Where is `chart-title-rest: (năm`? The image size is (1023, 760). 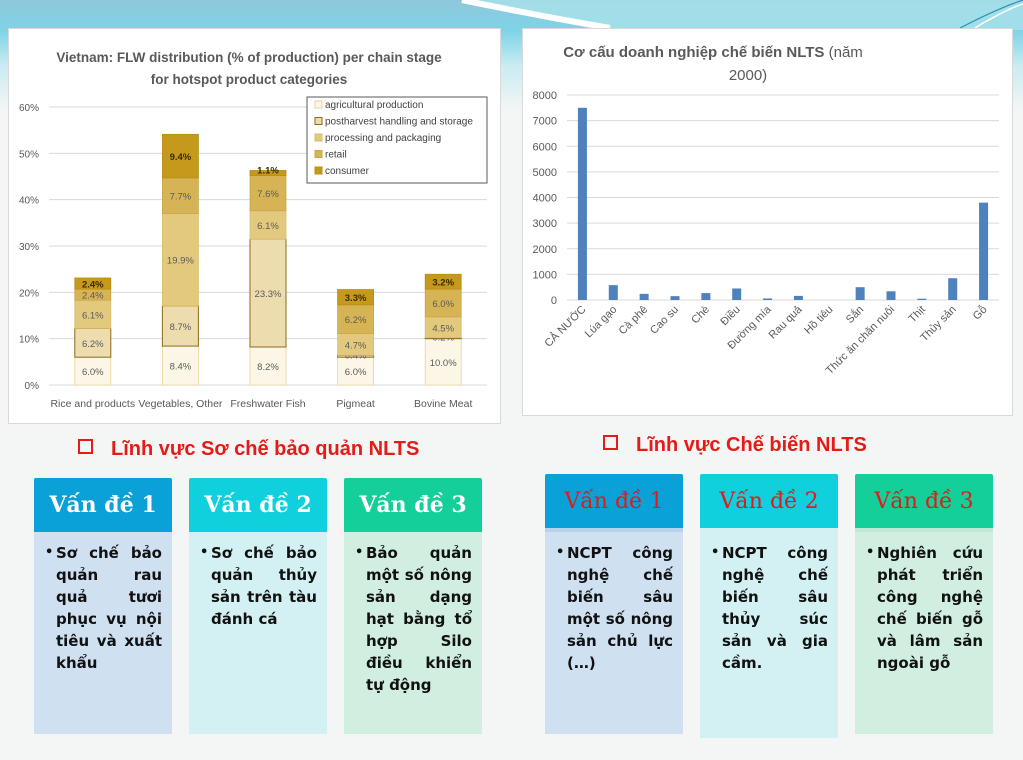 chart-title-rest: (năm is located at coordinates (843, 52).